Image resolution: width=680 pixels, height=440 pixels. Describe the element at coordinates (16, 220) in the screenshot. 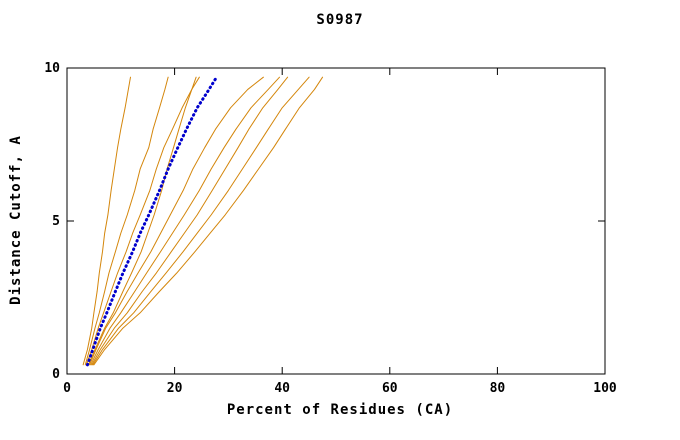

I see `y-axis-label: Distance Cutoff, A` at that location.